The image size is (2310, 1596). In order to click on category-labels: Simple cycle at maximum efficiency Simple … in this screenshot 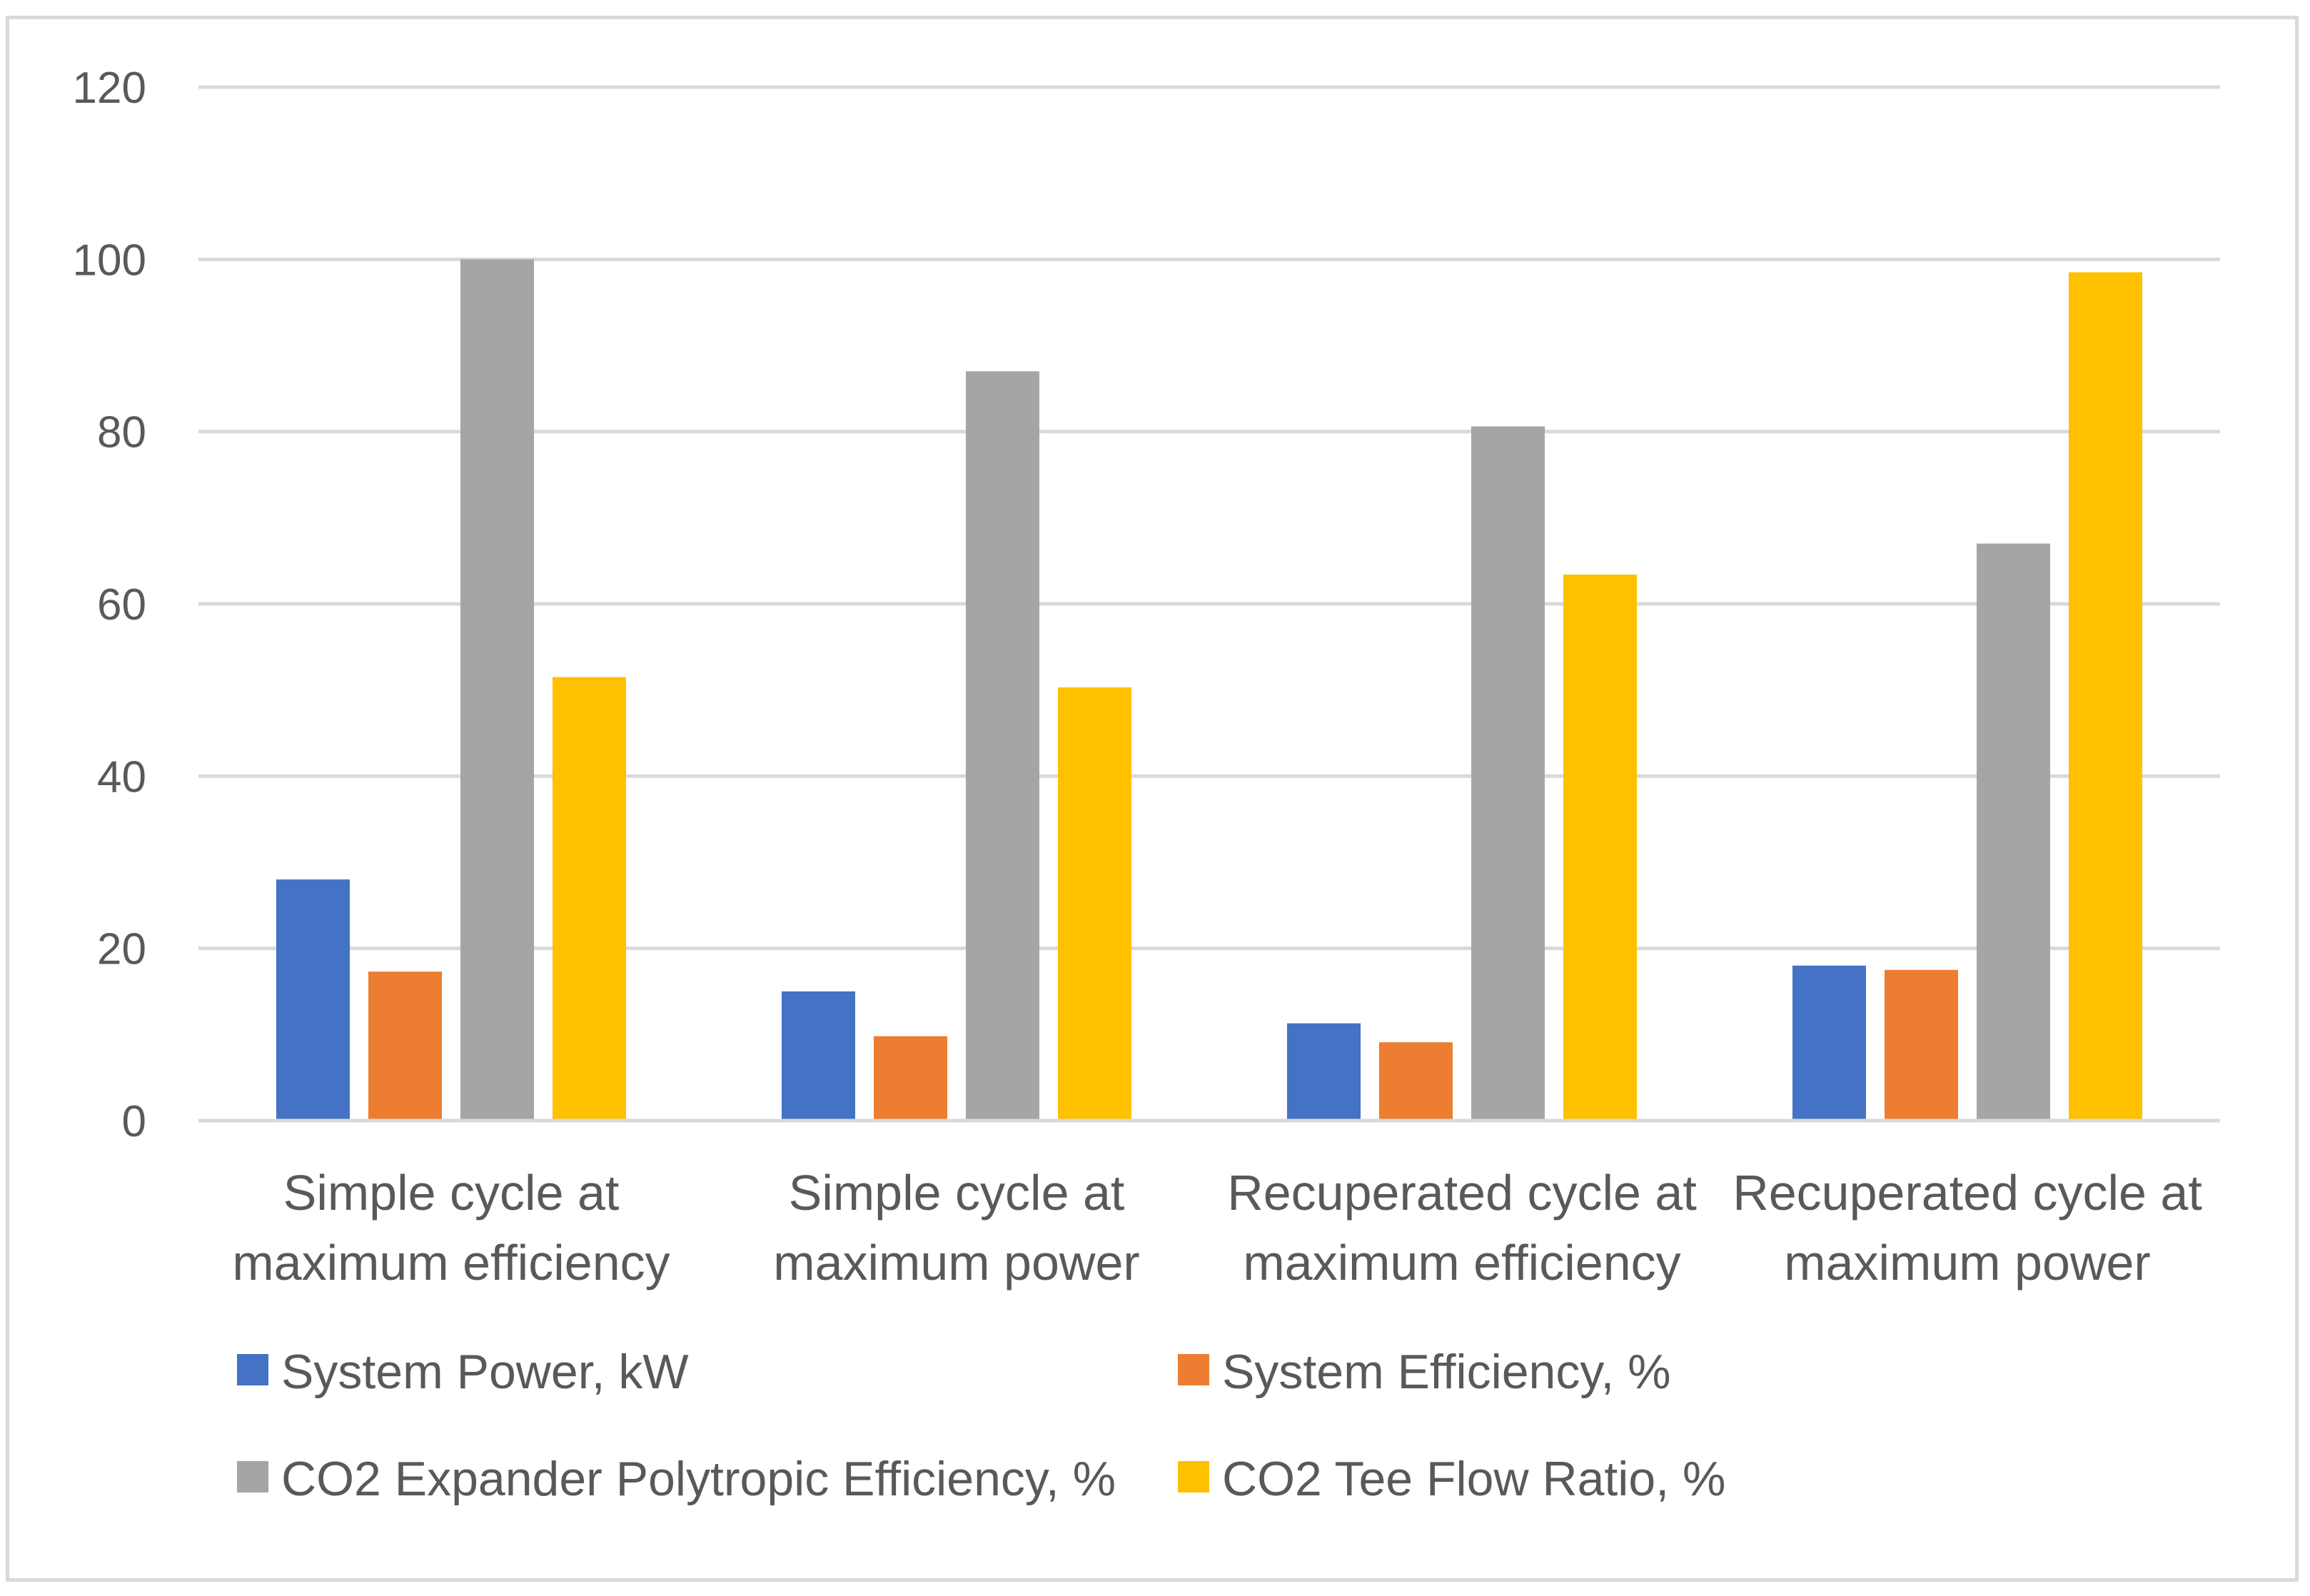, I will do `click(1216, 1228)`.